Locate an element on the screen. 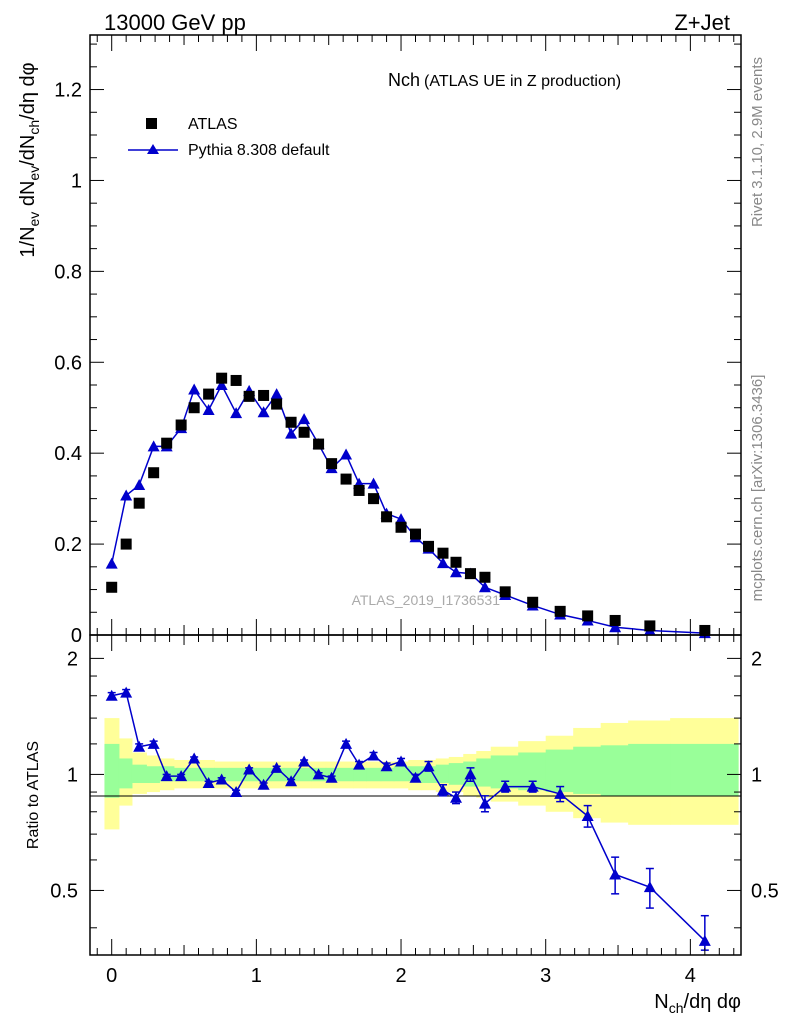  x-tick-label: 2 is located at coordinates (400, 976).